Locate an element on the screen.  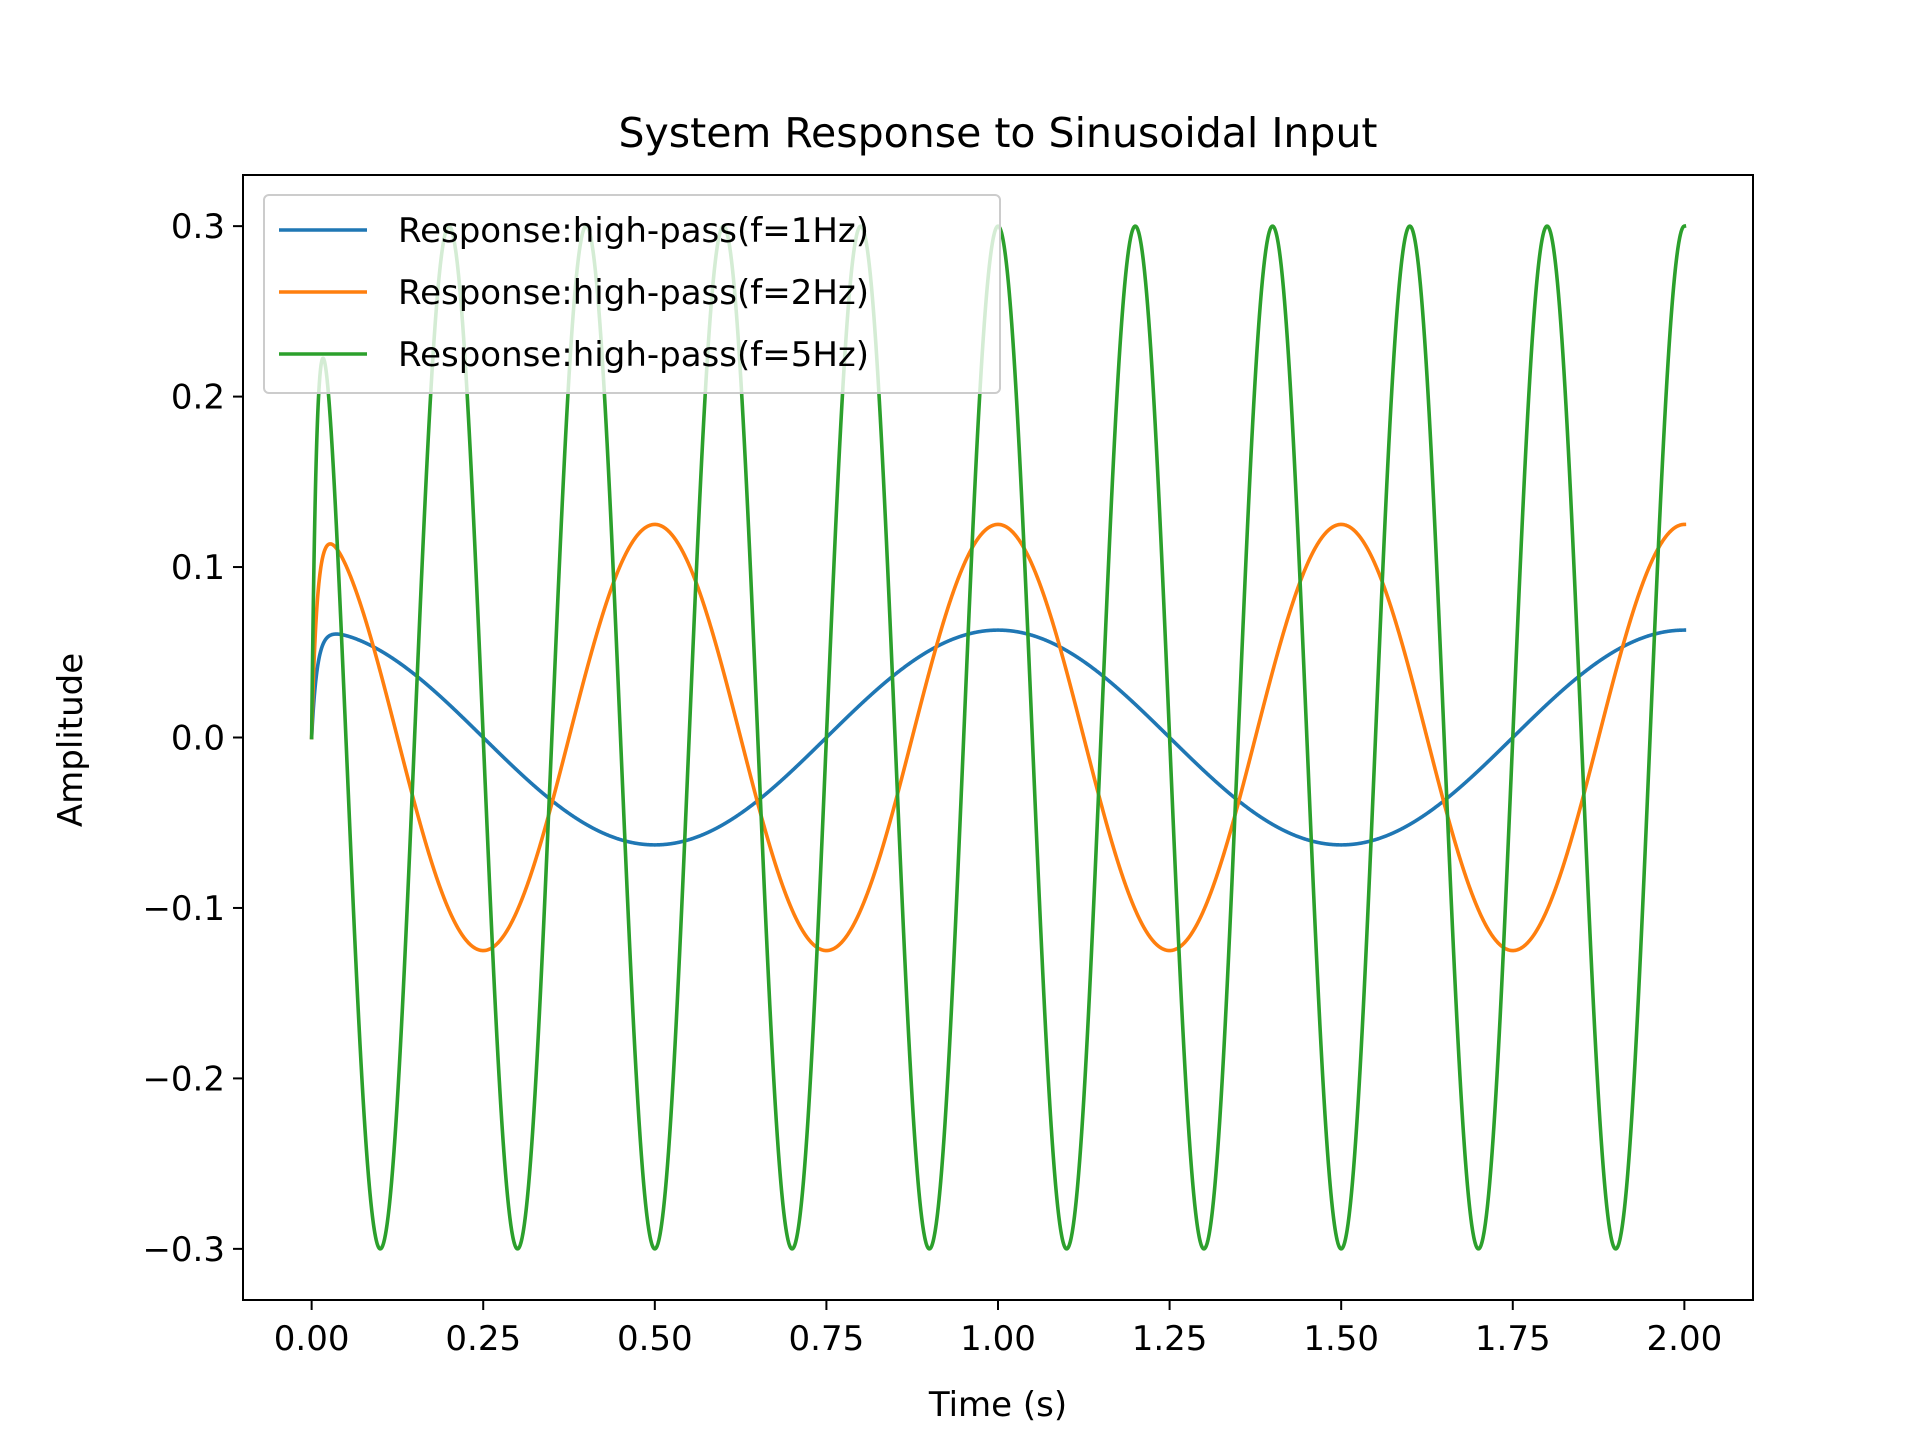
x-tick-label: 1.50 is located at coordinates (1341, 1339).